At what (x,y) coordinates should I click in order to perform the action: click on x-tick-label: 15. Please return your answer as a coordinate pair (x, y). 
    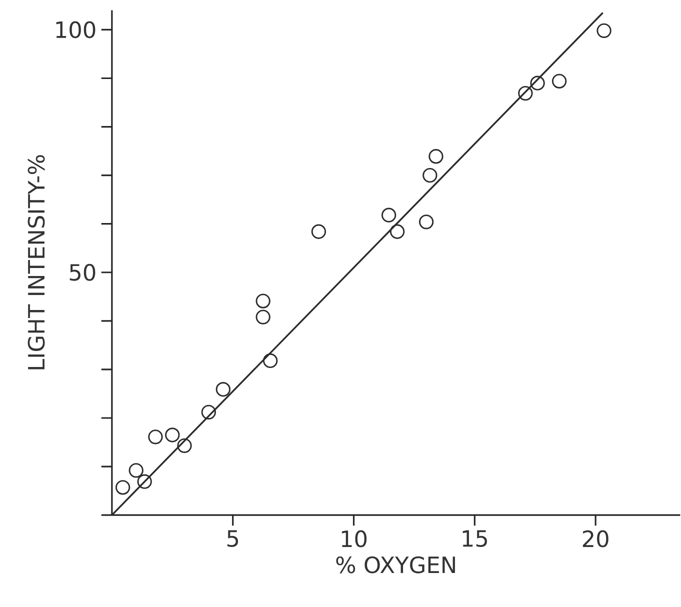
    Looking at the image, I should click on (474, 538).